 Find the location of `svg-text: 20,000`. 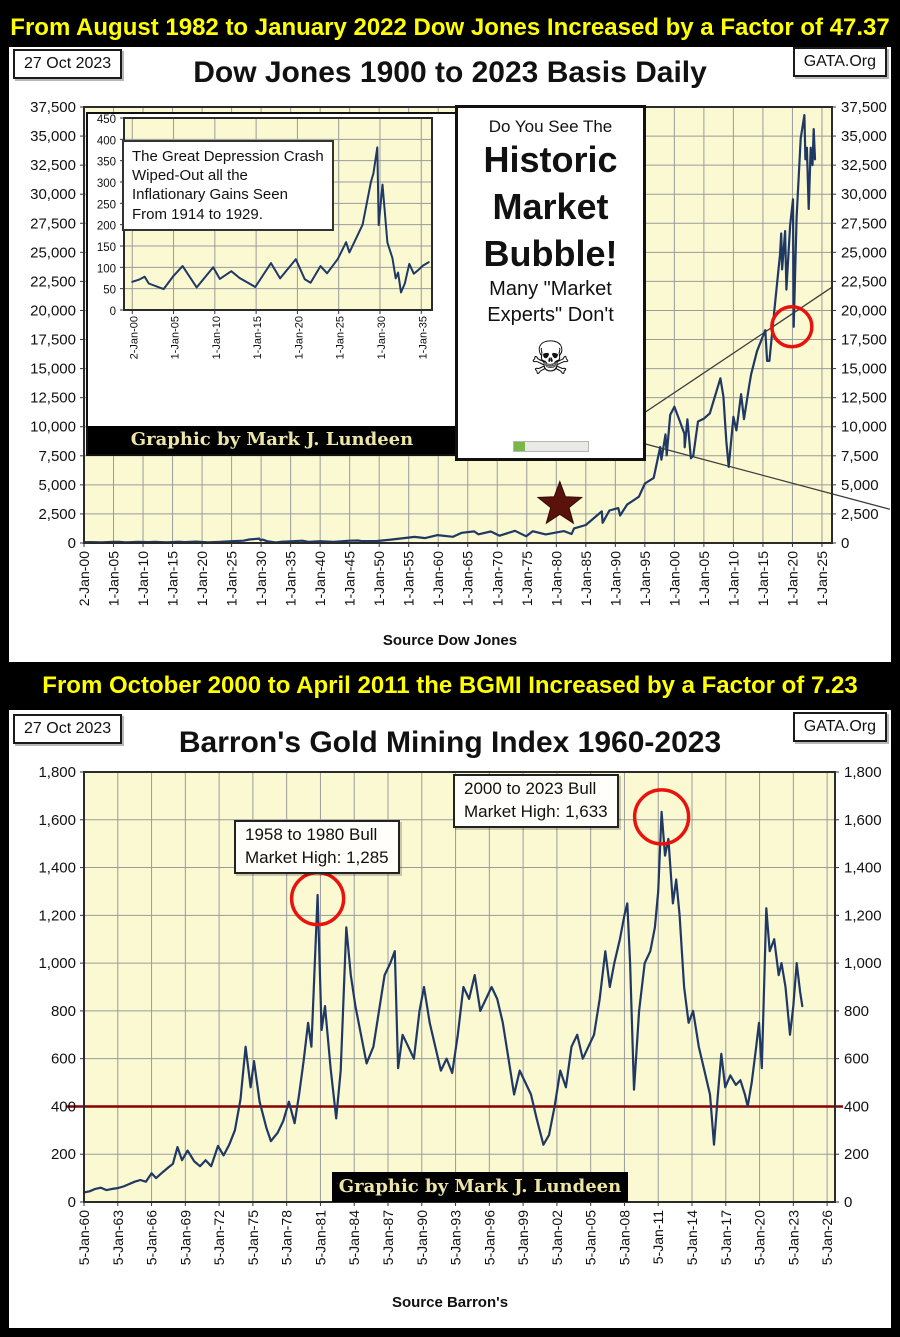

svg-text: 20,000 is located at coordinates (53, 310).